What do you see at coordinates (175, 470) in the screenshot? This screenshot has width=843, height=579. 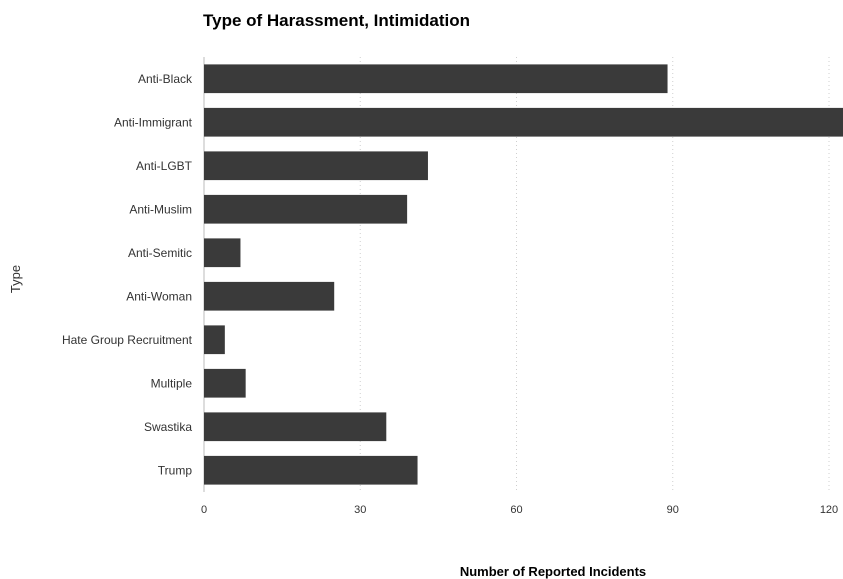 I see `category-label: Trump` at bounding box center [175, 470].